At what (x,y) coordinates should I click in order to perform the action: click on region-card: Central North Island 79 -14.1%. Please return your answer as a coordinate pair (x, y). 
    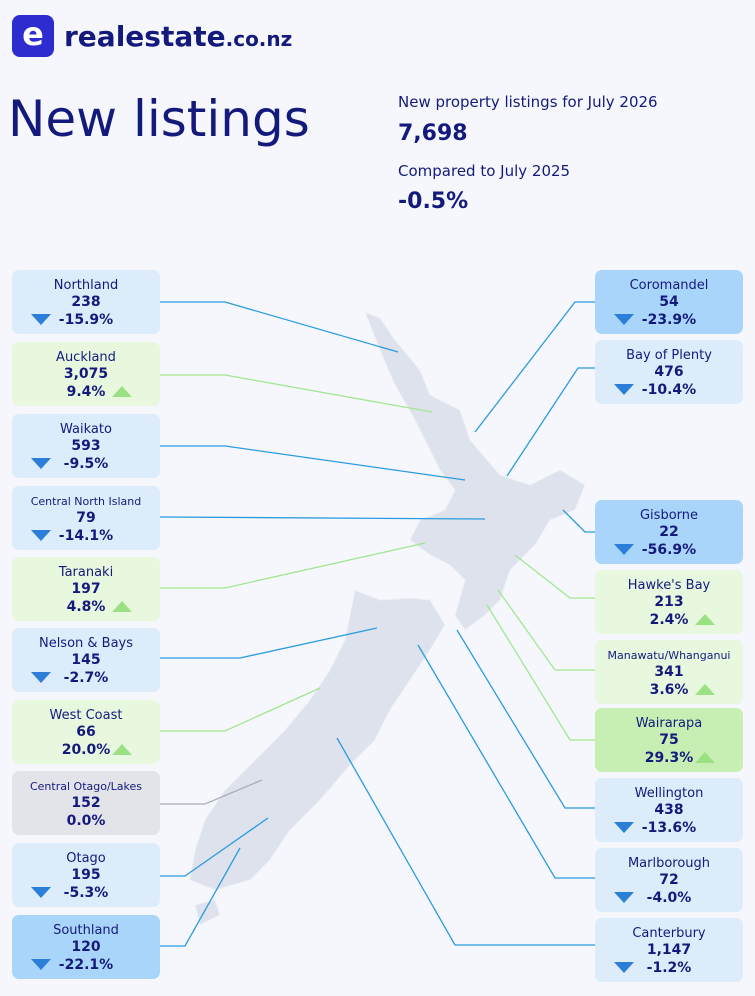
    Looking at the image, I should click on (86, 518).